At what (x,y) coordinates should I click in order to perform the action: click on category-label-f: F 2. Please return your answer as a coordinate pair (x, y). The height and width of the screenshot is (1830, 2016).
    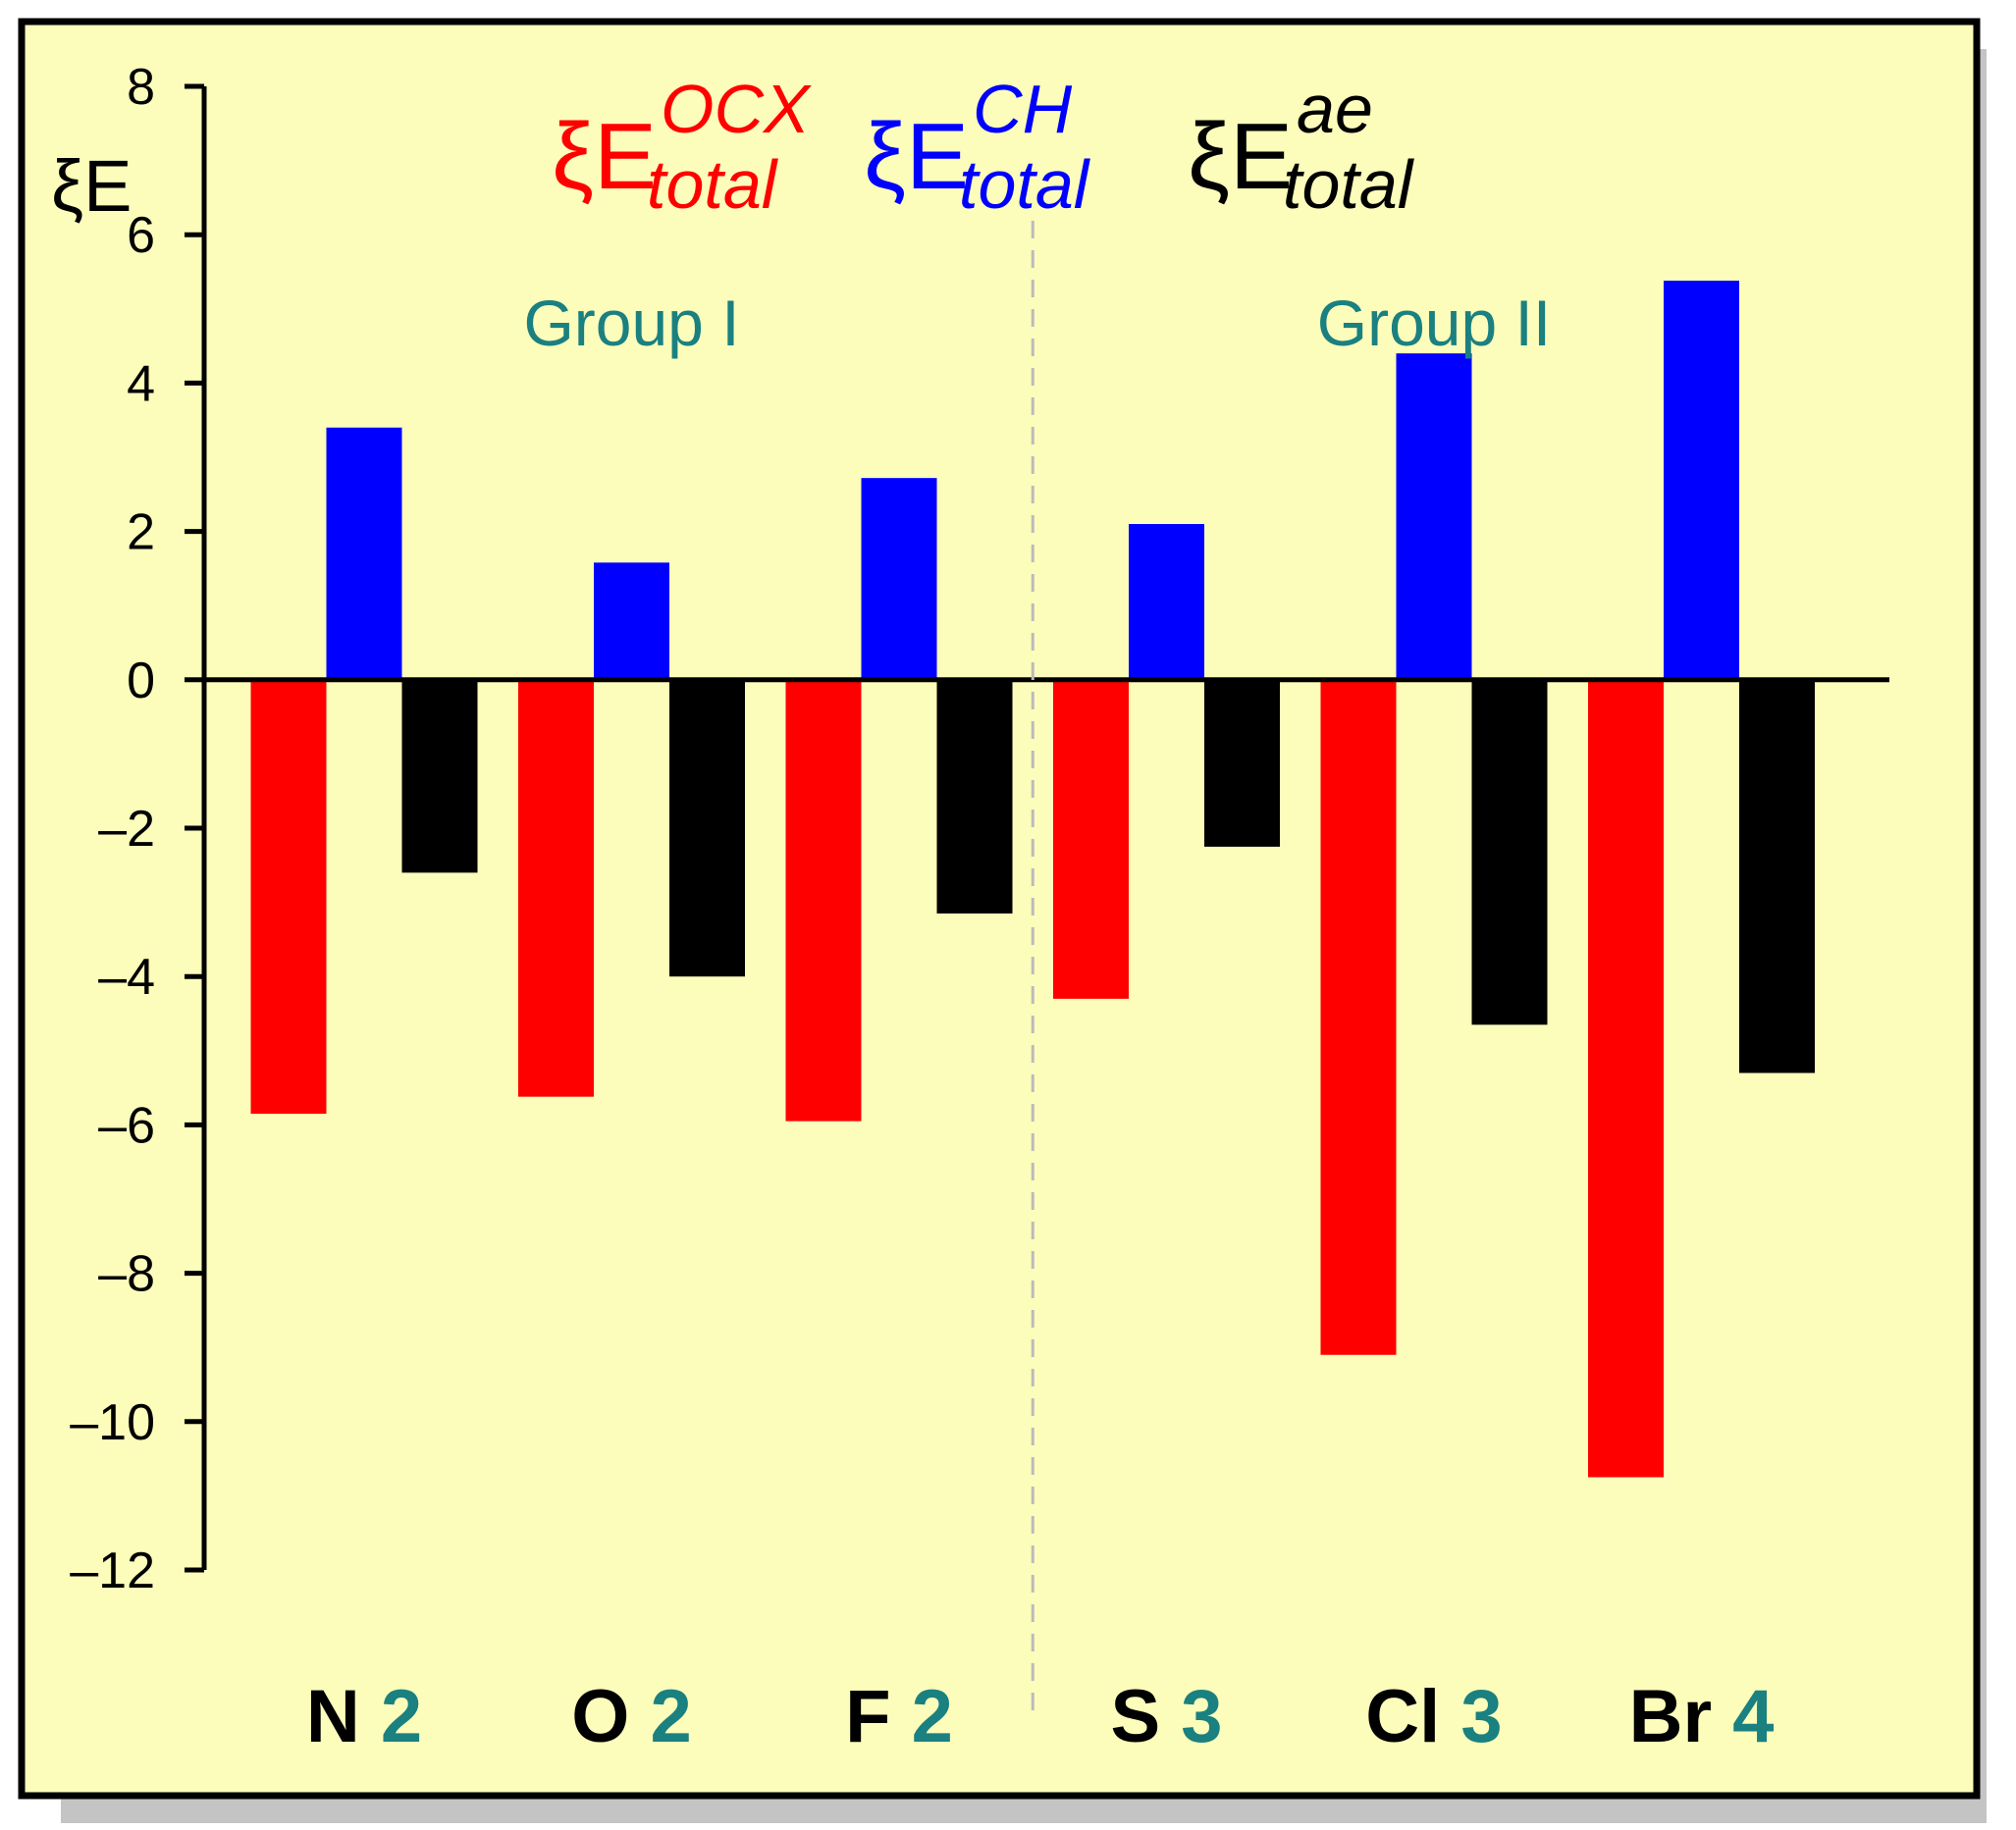
    Looking at the image, I should click on (899, 1716).